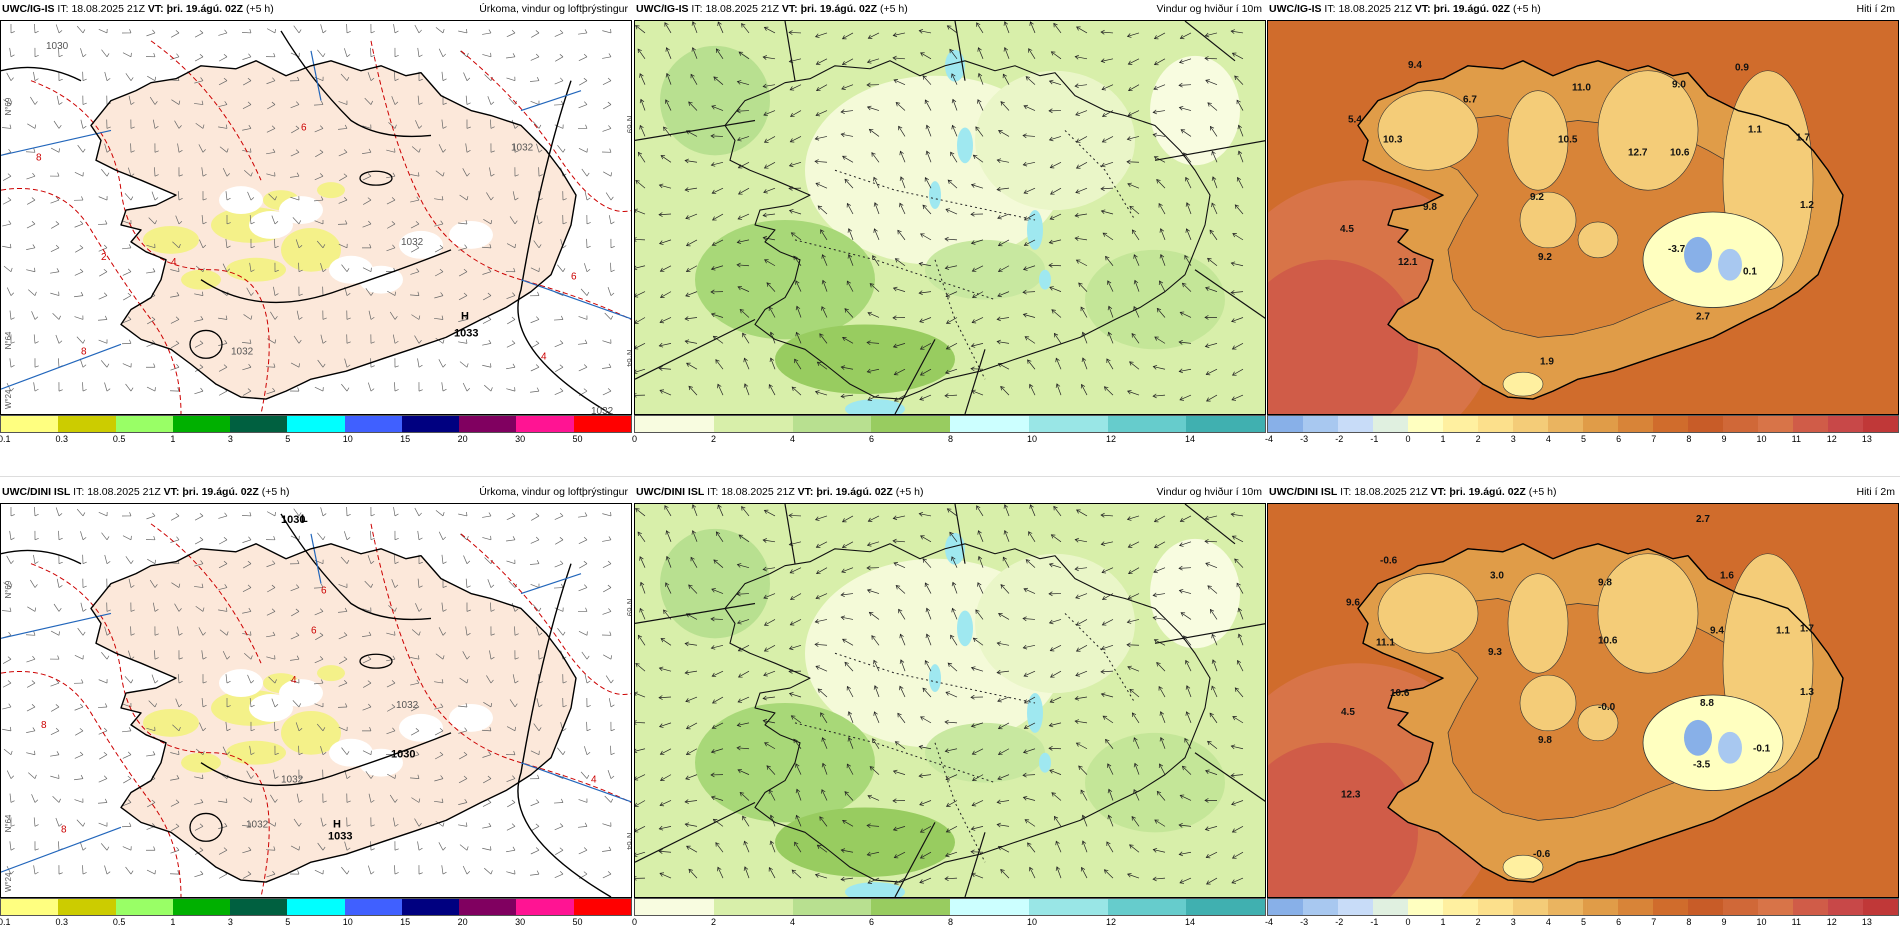 This screenshot has width=1900, height=950. I want to click on valid-time-label: VT:, so click(155, 9).